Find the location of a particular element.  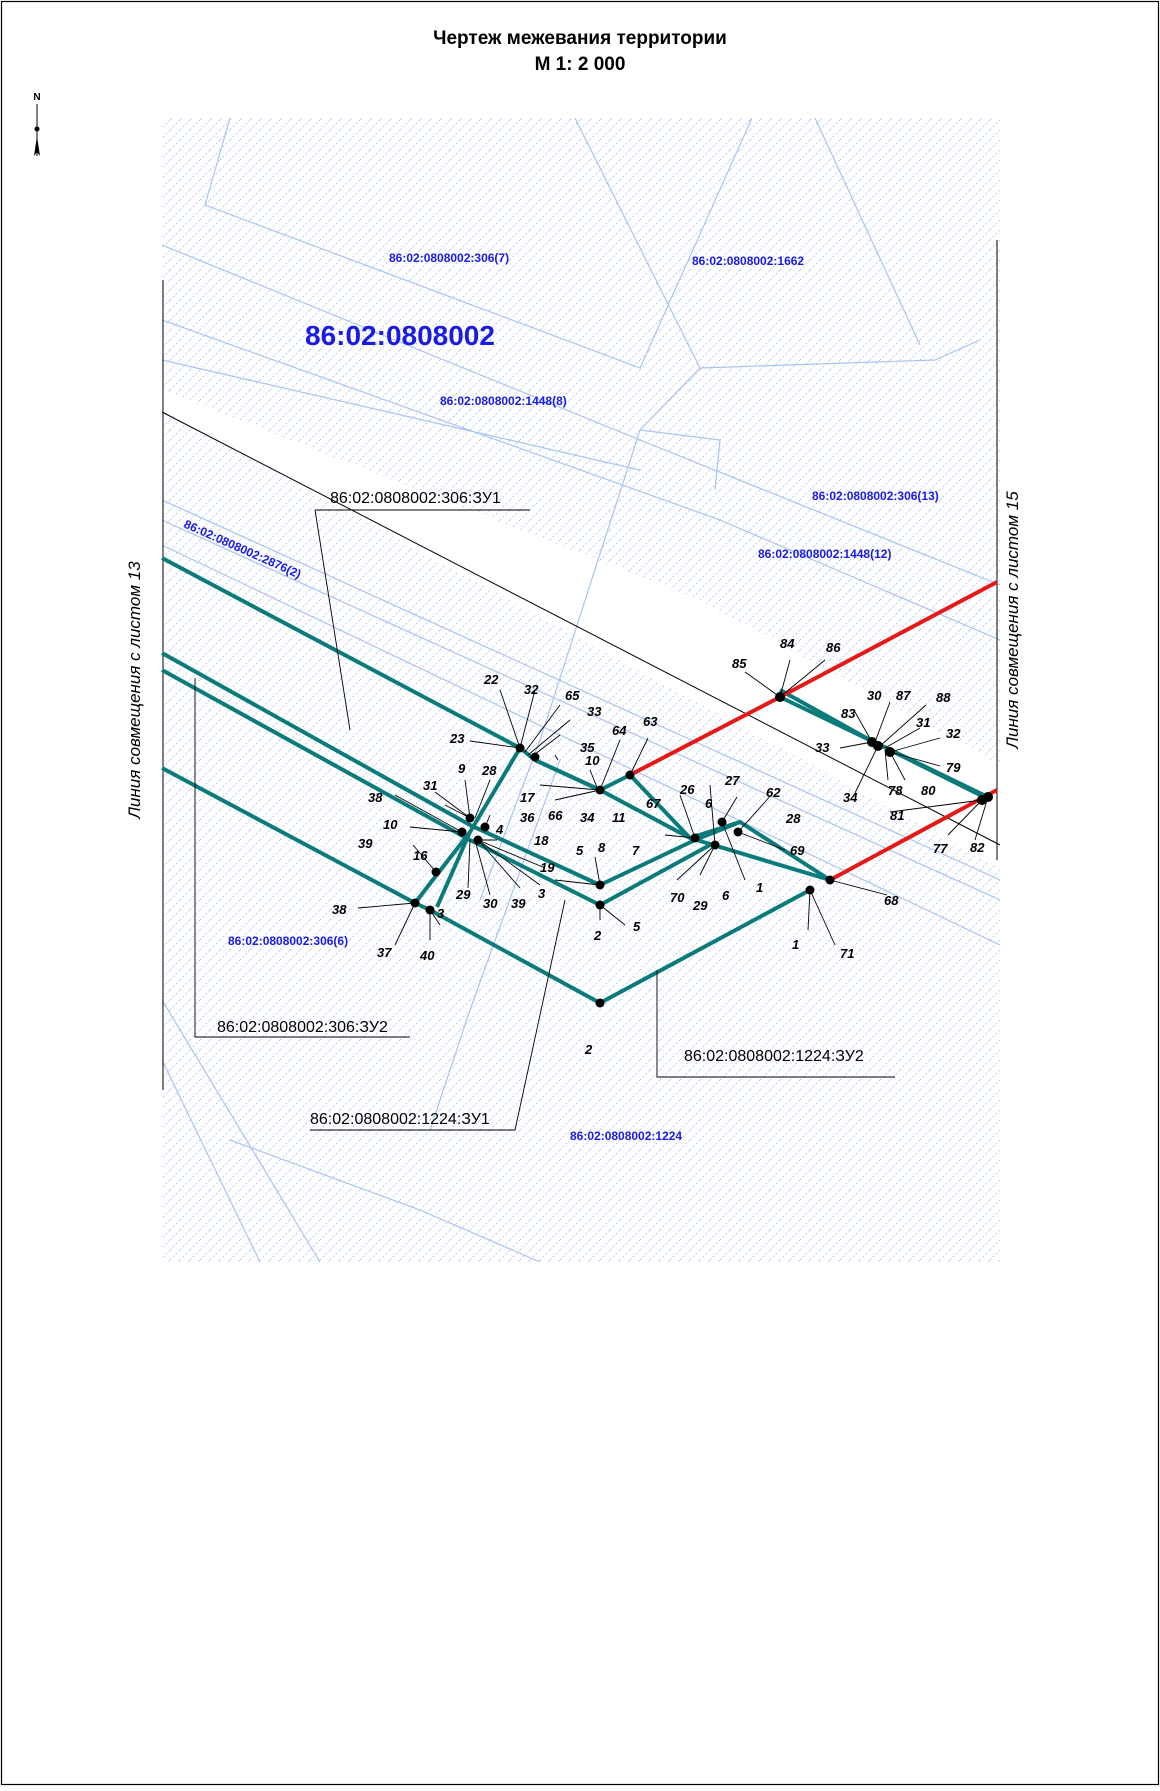

point-label: 7 is located at coordinates (636, 850).